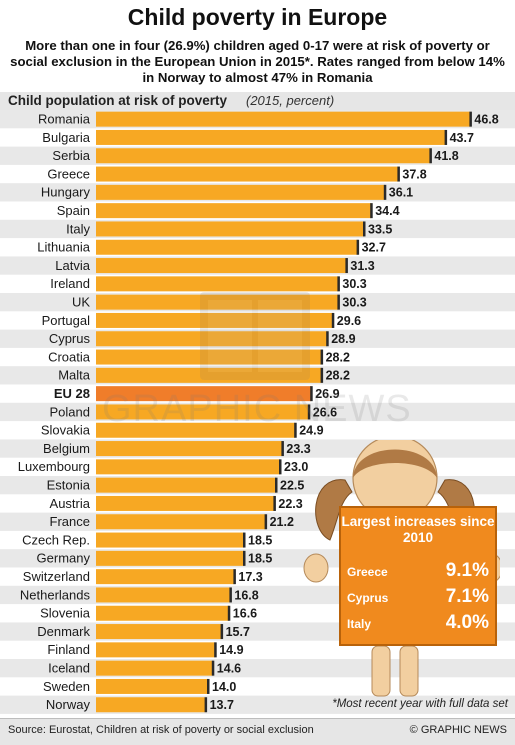 Image resolution: width=515 pixels, height=745 pixels. What do you see at coordinates (74, 375) in the screenshot?
I see `category-label: Malta` at bounding box center [74, 375].